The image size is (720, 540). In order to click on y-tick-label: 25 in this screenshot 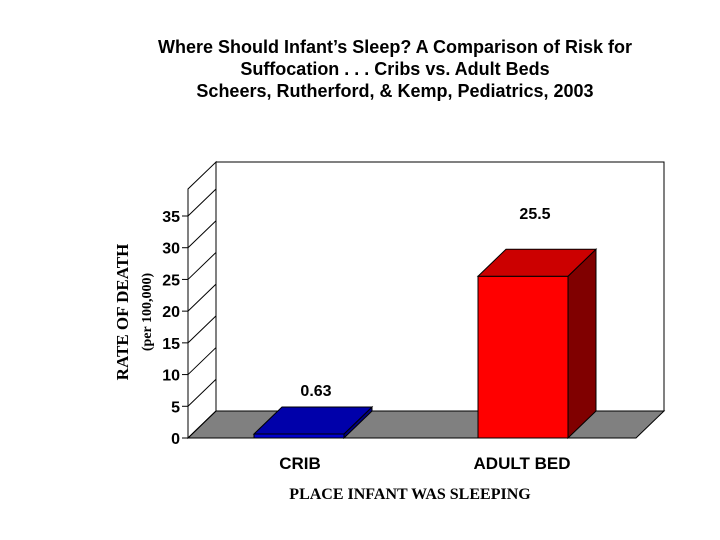, I will do `click(171, 280)`.